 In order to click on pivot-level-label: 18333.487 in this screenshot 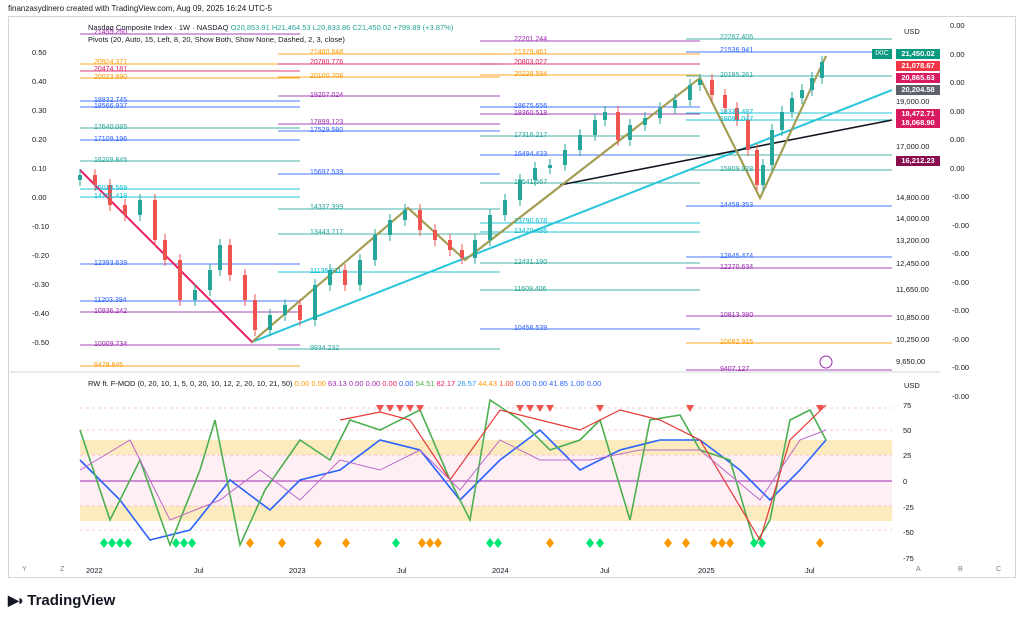, I will do `click(737, 112)`.